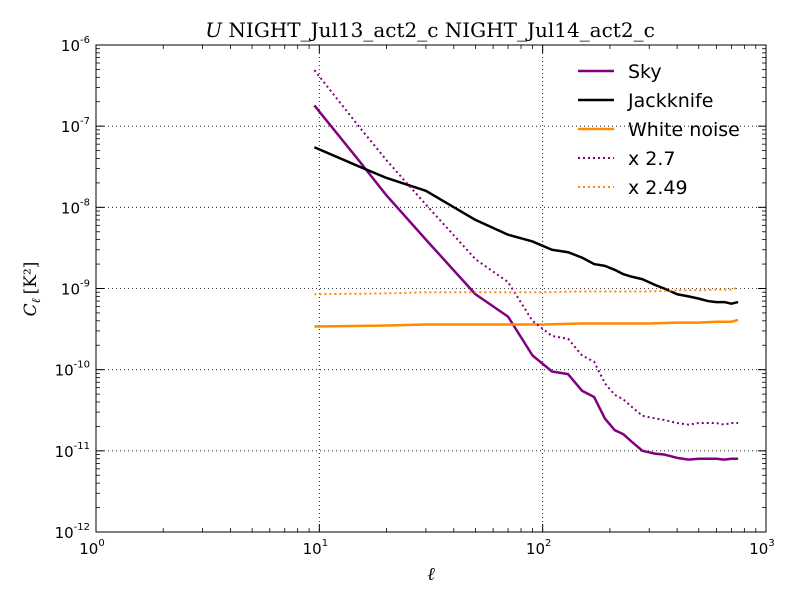 This screenshot has width=800, height=600. I want to click on y-tick-label-exp: -7, so click(85, 121).